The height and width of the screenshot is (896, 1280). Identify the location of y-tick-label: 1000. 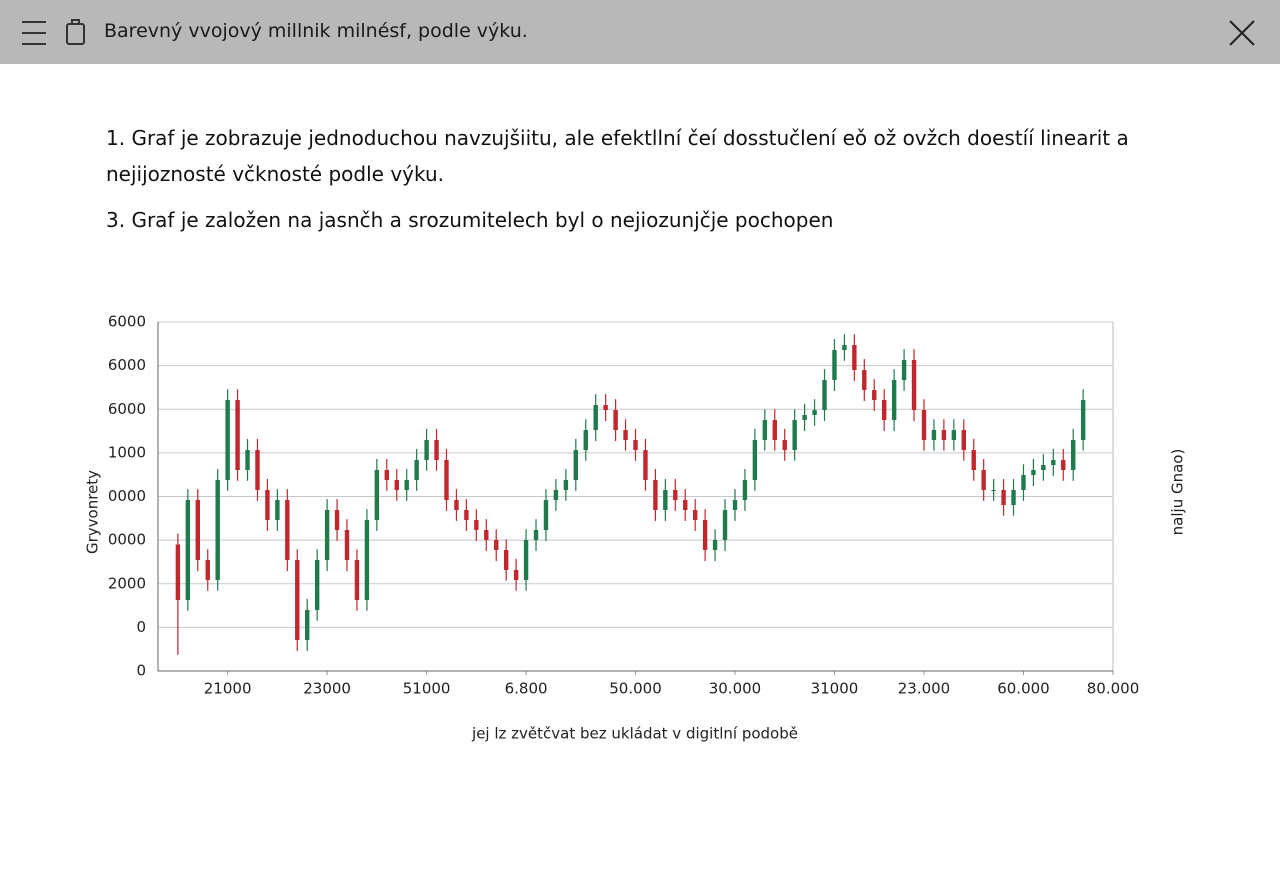
(127, 452).